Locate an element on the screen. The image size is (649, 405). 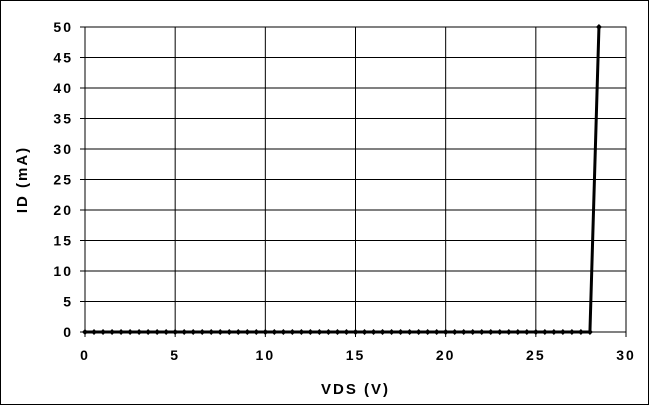
x-tick-label: 0 is located at coordinates (85, 355).